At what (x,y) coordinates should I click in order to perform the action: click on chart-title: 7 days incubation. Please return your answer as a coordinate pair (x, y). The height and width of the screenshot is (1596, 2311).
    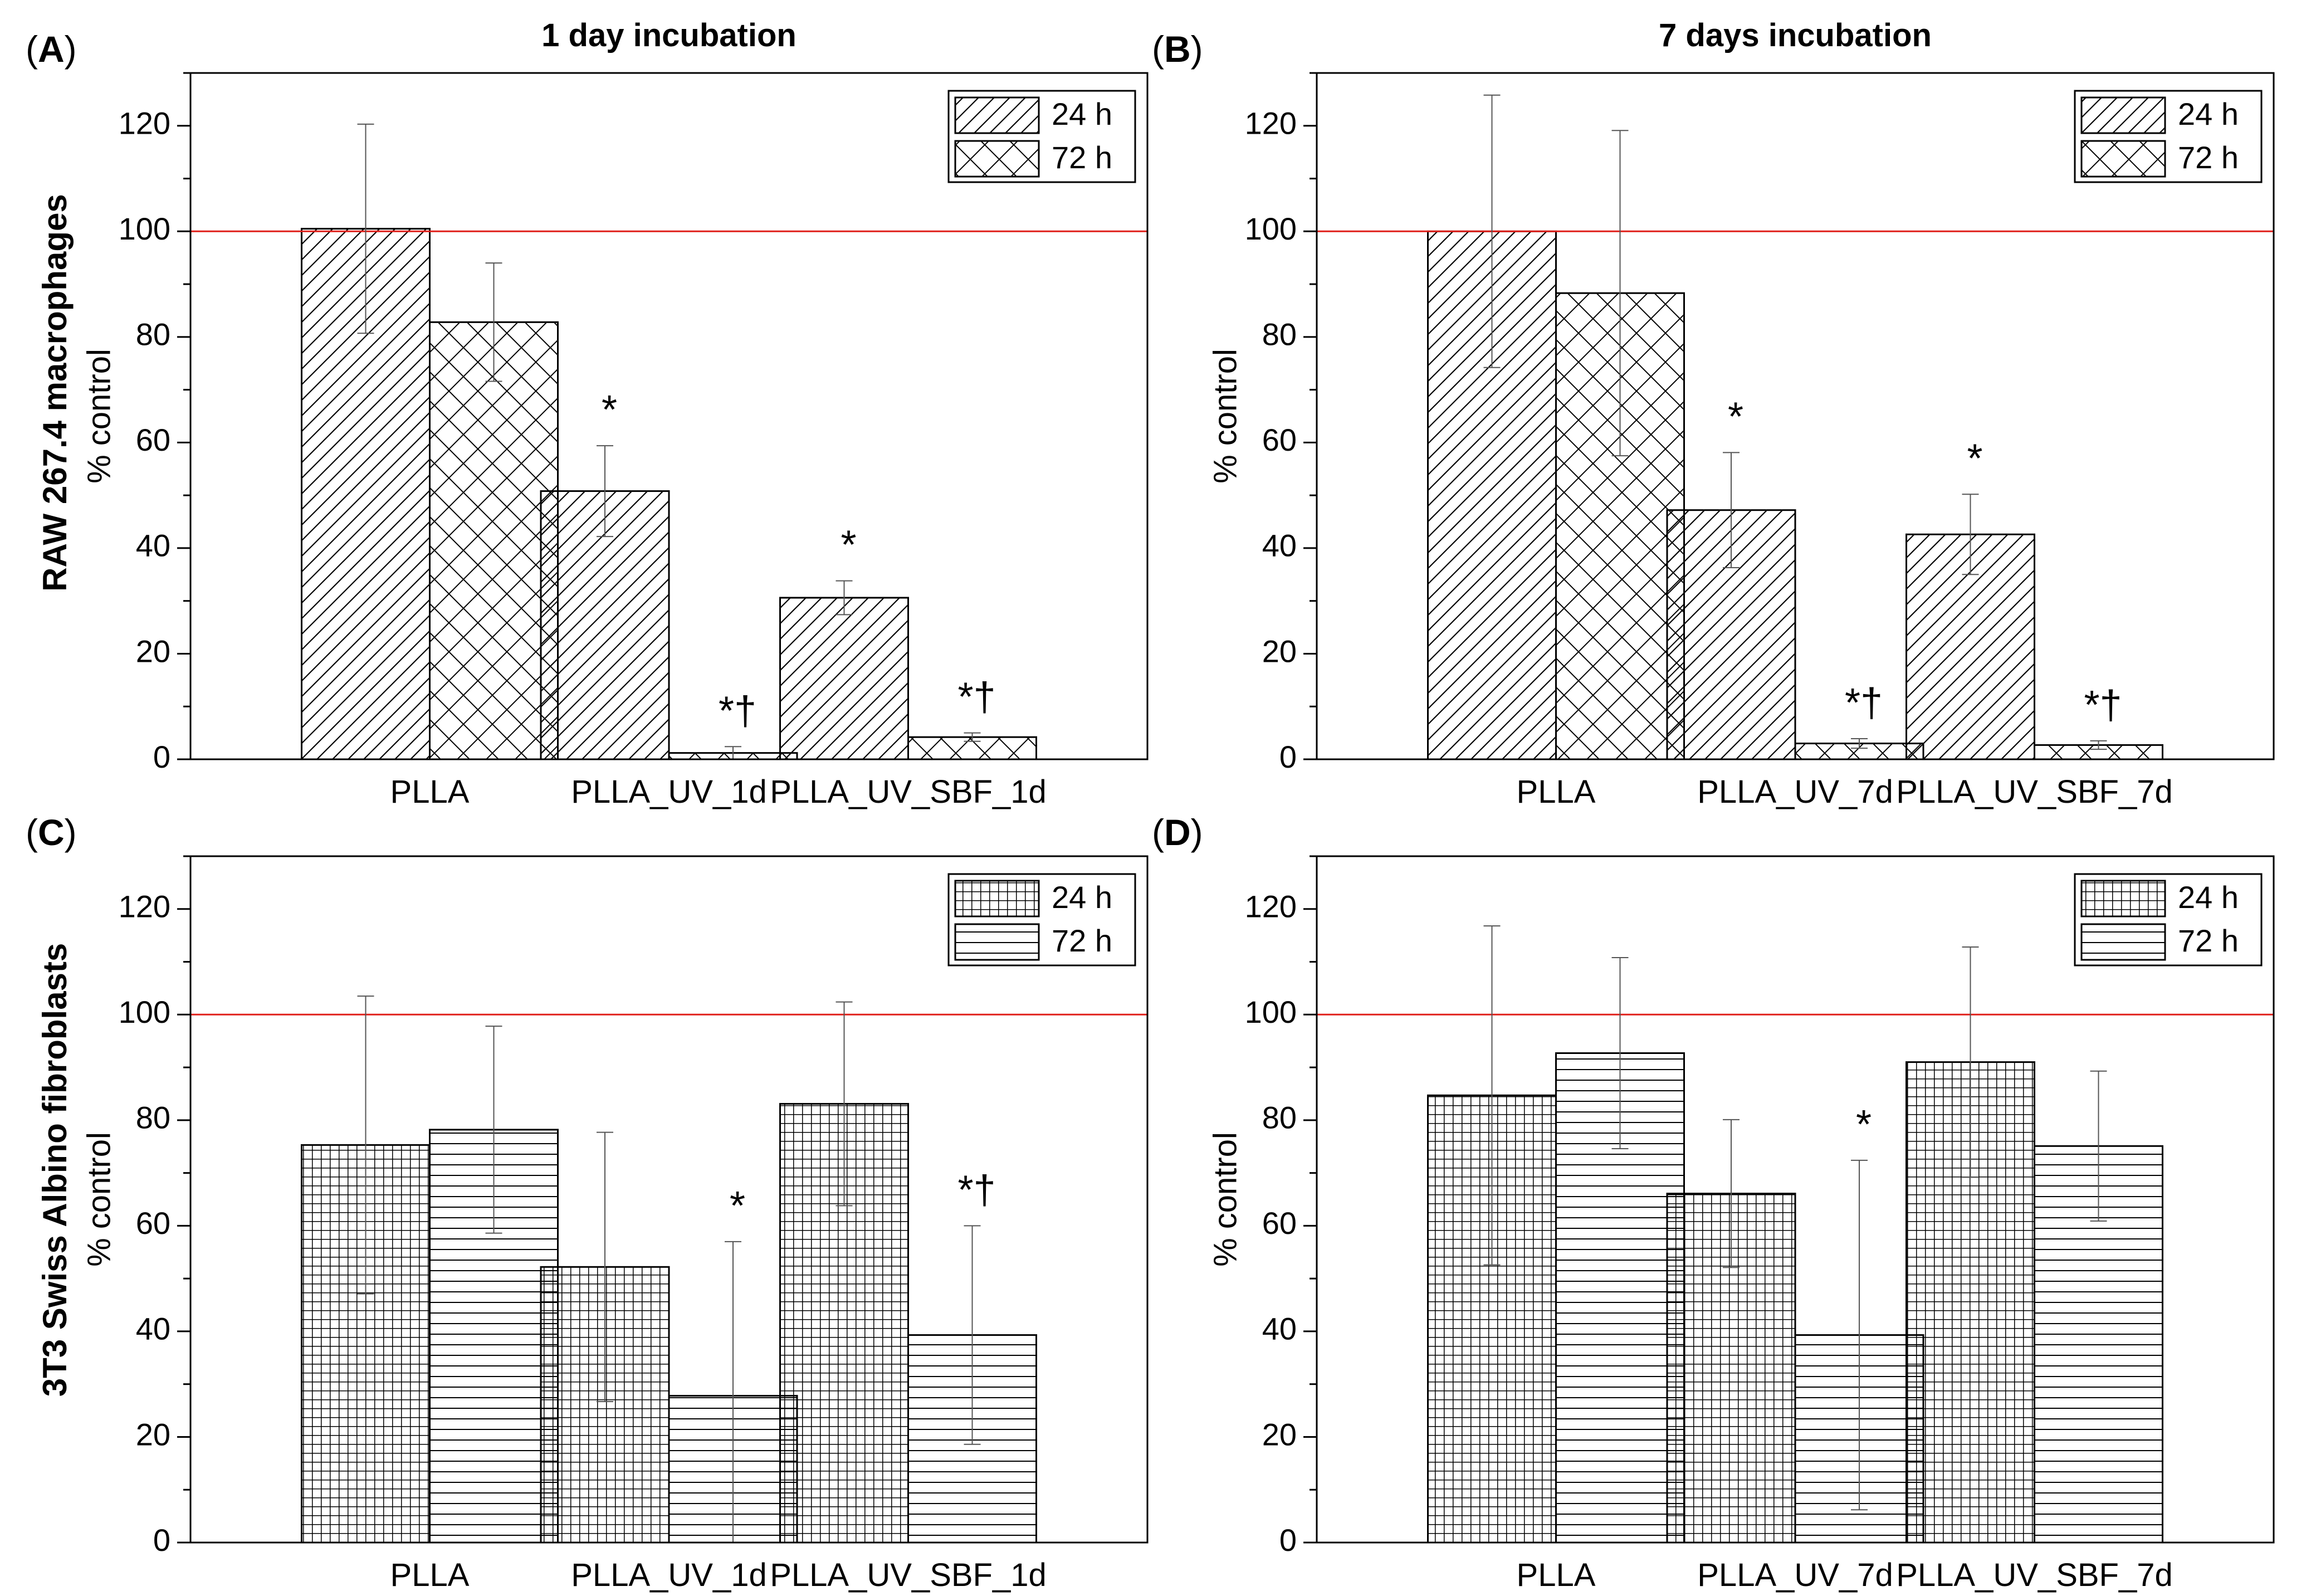
    Looking at the image, I should click on (1795, 35).